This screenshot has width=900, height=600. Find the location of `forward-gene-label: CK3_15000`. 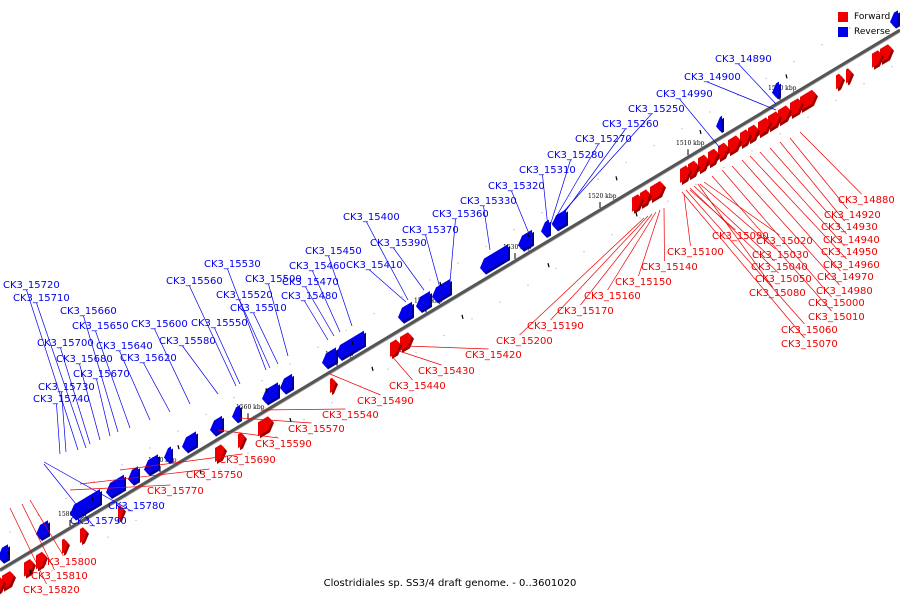

forward-gene-label: CK3_15000 is located at coordinates (836, 303).